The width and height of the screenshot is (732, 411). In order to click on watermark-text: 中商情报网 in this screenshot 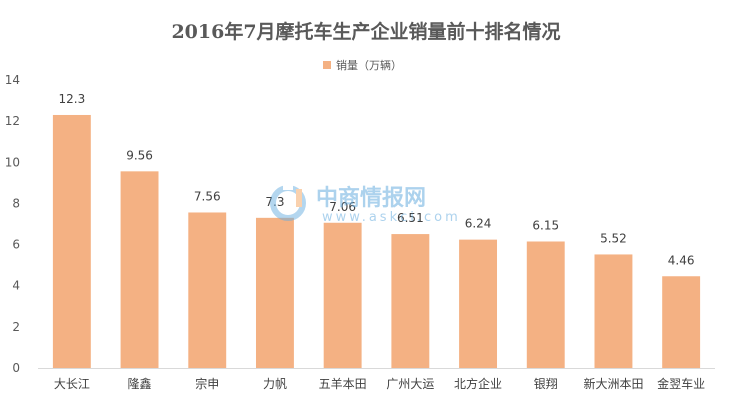, I will do `click(371, 198)`.